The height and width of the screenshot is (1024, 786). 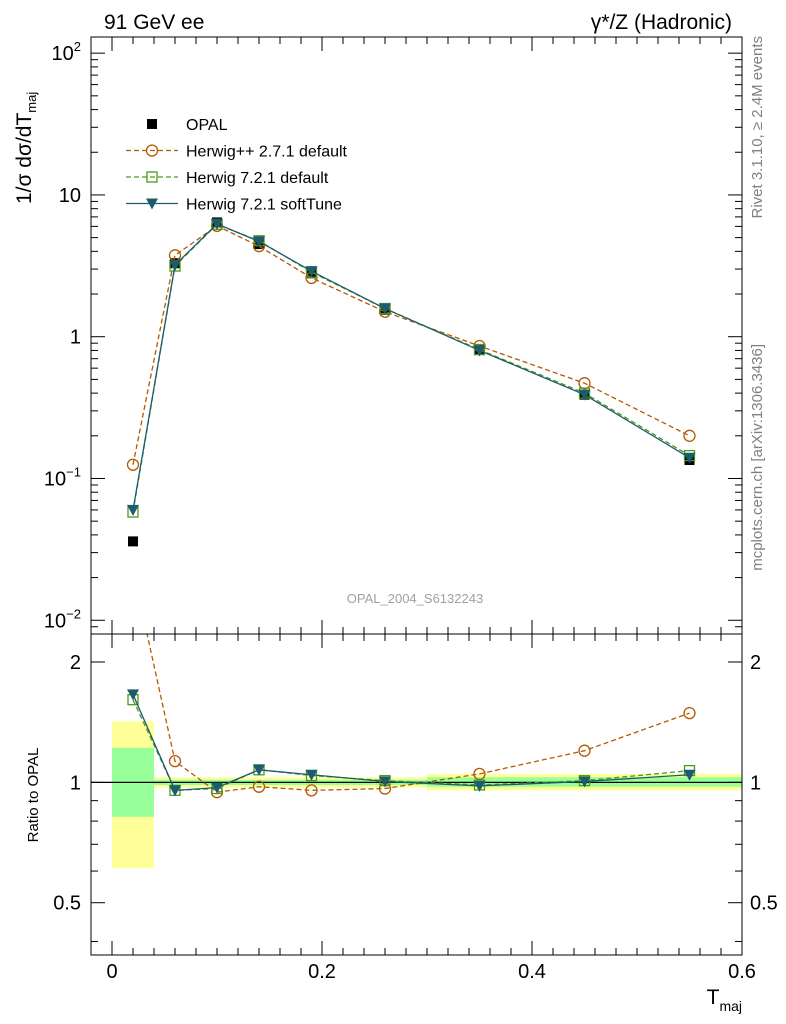 I want to click on main-y-tick-label-exponent: −2, so click(x=73, y=613).